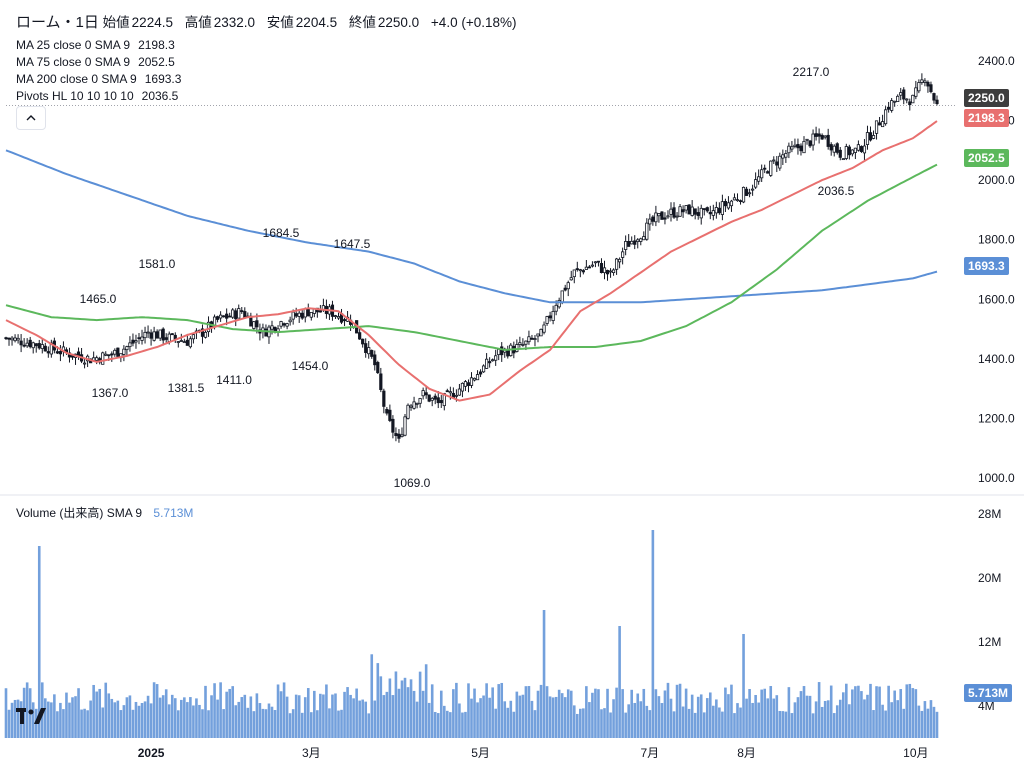 This screenshot has width=1024, height=777. Describe the element at coordinates (173, 513) in the screenshot. I see `volume-value: 5.713M` at that location.